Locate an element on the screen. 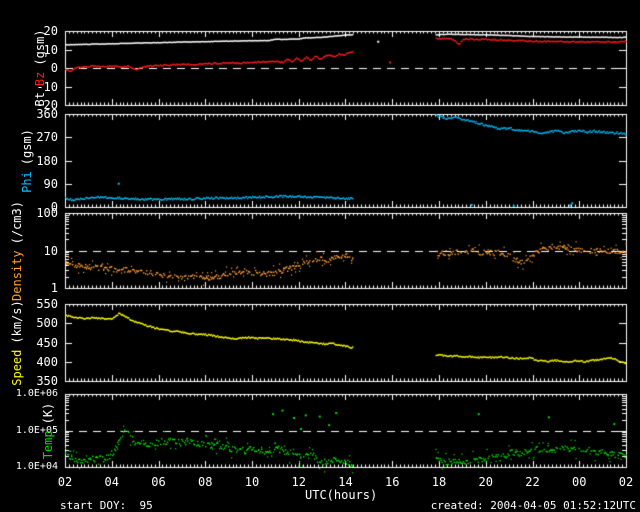  y-tick-label-mag: -10 is located at coordinates (47, 86).